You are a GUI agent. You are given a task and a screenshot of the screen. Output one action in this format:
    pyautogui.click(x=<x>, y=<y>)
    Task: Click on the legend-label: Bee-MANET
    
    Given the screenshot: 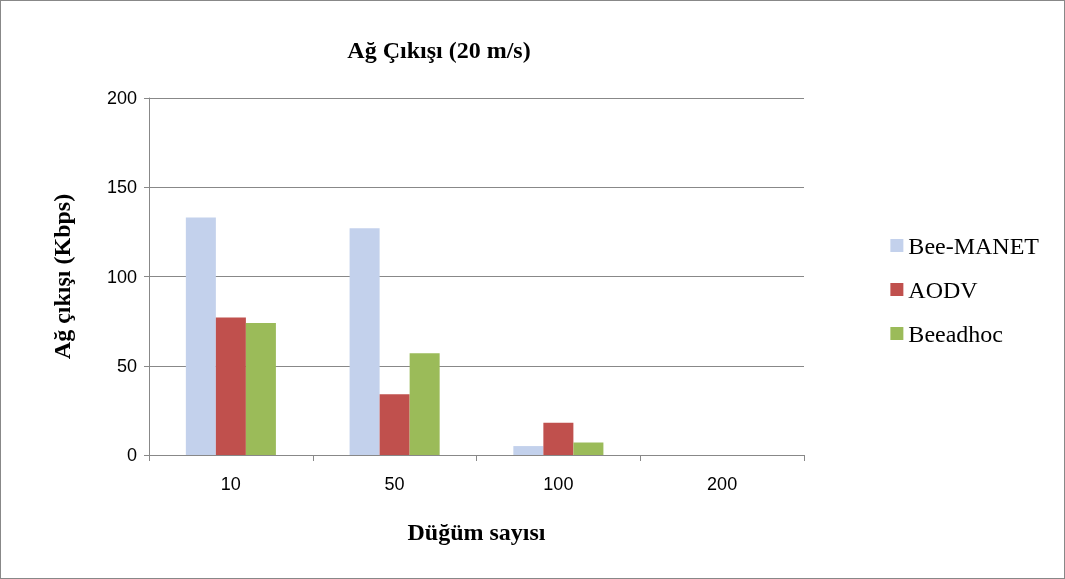 What is the action you would take?
    pyautogui.click(x=974, y=245)
    